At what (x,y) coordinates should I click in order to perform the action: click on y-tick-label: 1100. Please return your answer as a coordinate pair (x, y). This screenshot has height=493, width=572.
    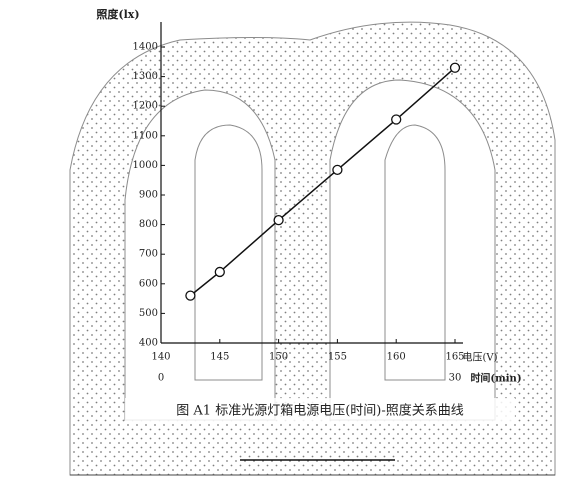
    Looking at the image, I should click on (145, 135).